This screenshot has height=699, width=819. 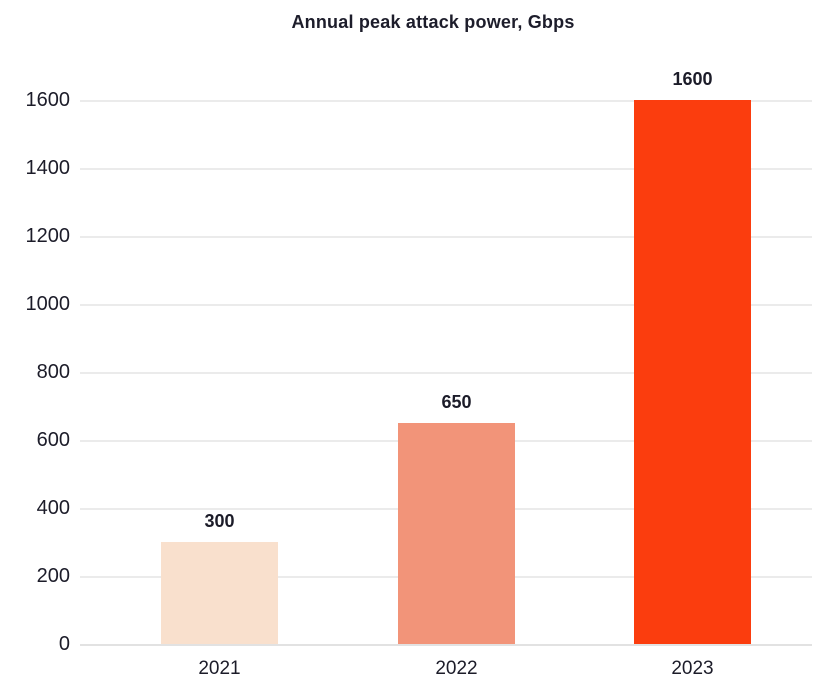 I want to click on y-axis-tick-label: 1400, so click(x=48, y=168).